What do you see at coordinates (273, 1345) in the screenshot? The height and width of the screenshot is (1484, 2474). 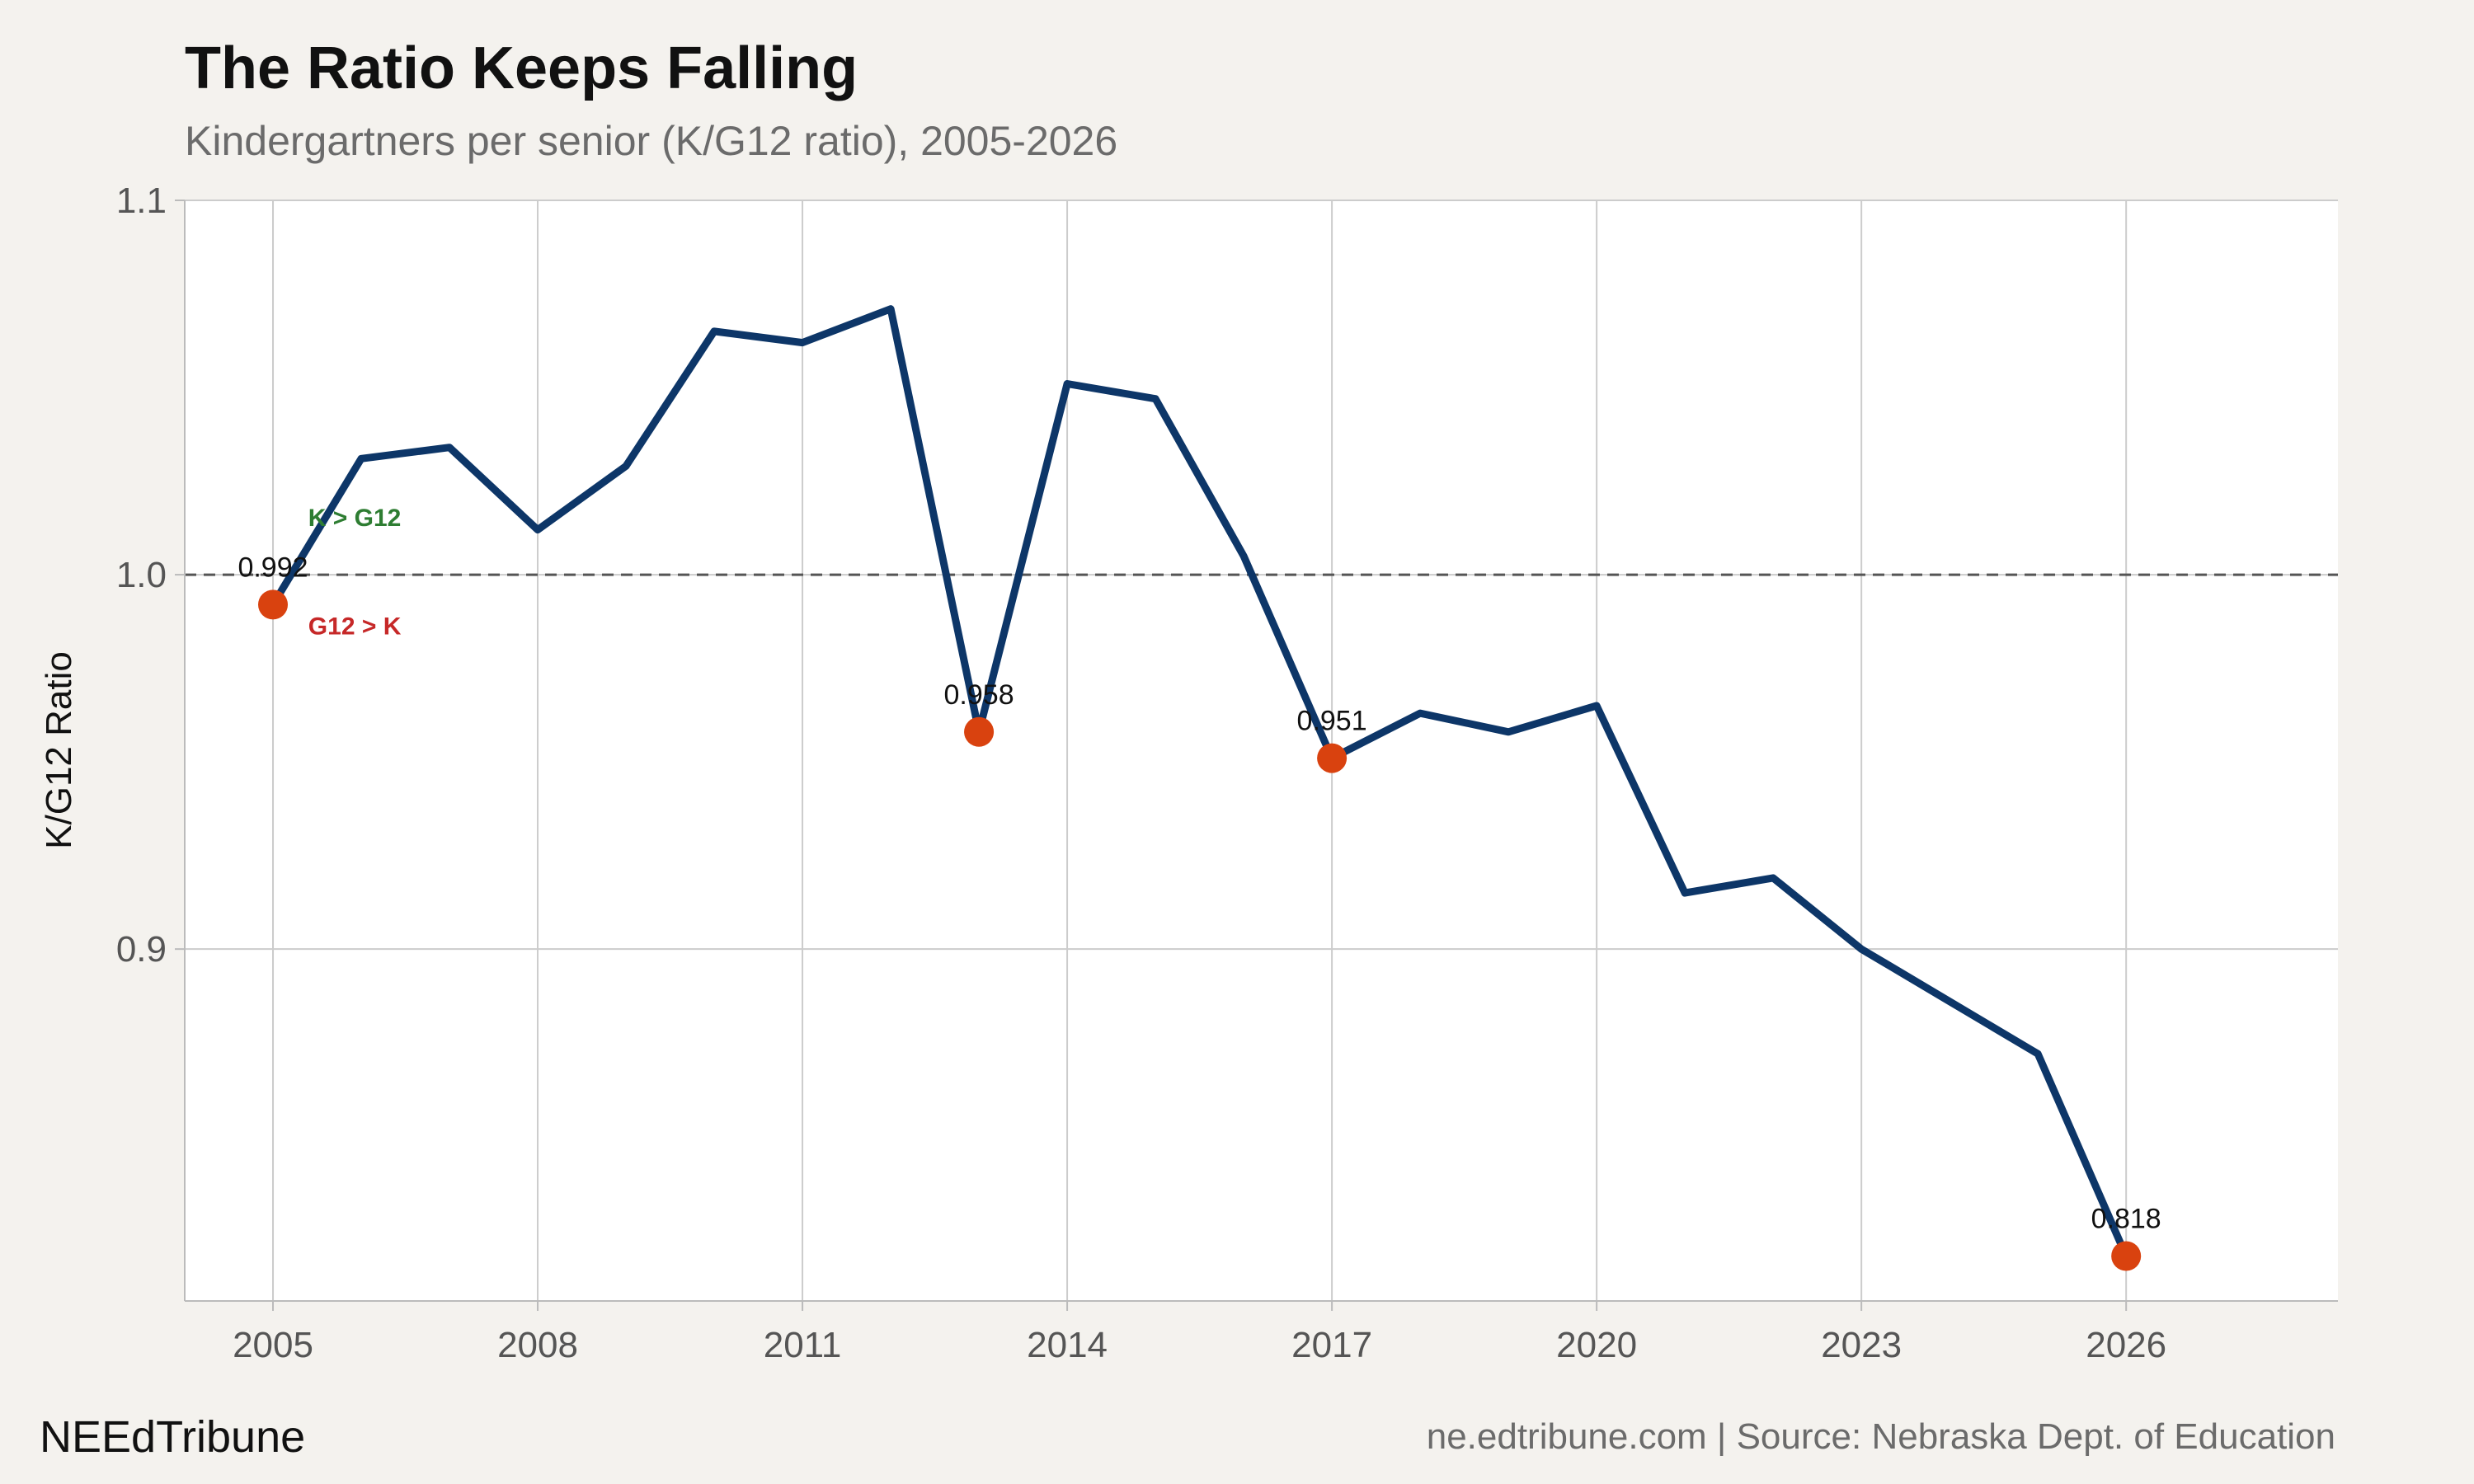 I see `x-tick-label: 2005` at bounding box center [273, 1345].